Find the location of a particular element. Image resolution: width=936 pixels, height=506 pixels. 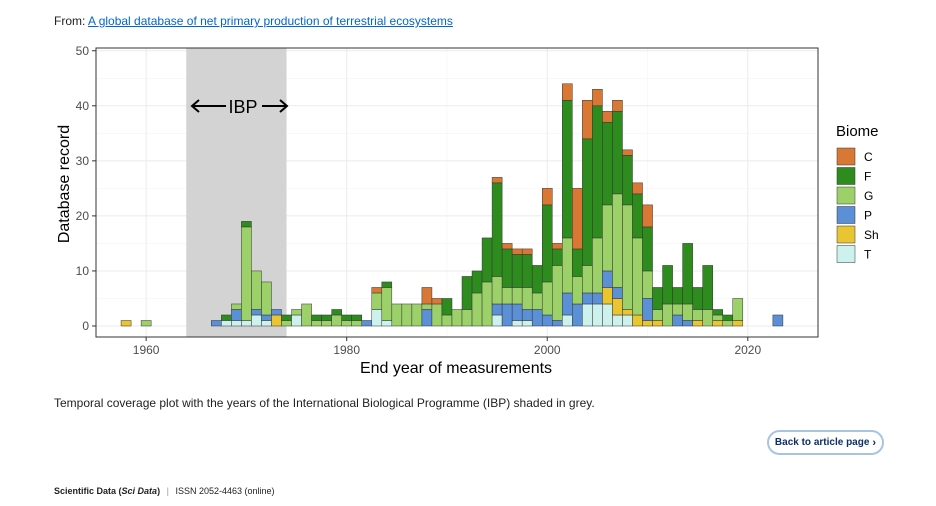

legend-label-p: P is located at coordinates (868, 216).